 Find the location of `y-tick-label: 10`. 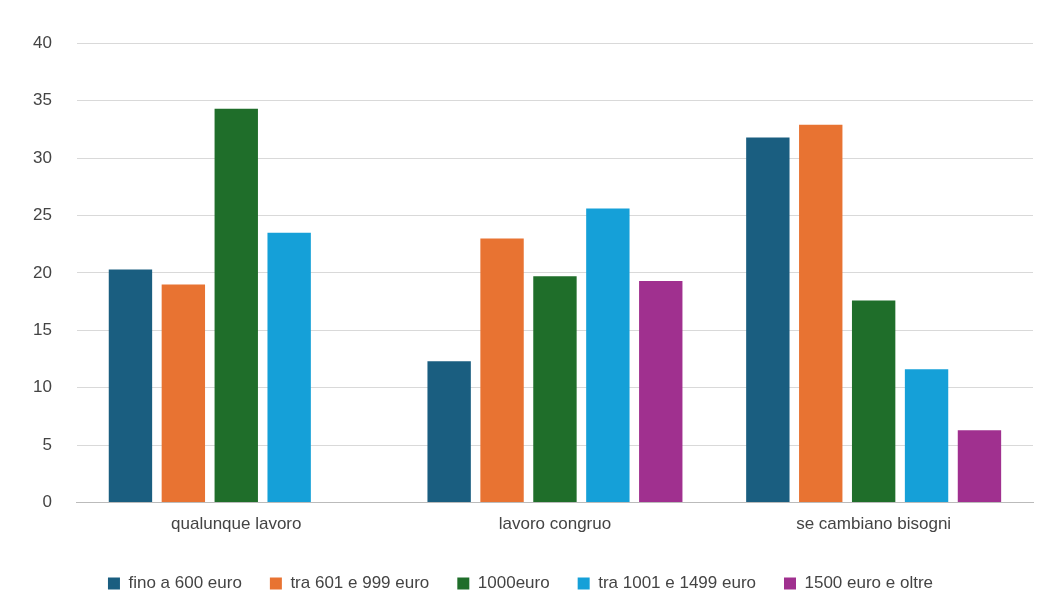

y-tick-label: 10 is located at coordinates (42, 387).